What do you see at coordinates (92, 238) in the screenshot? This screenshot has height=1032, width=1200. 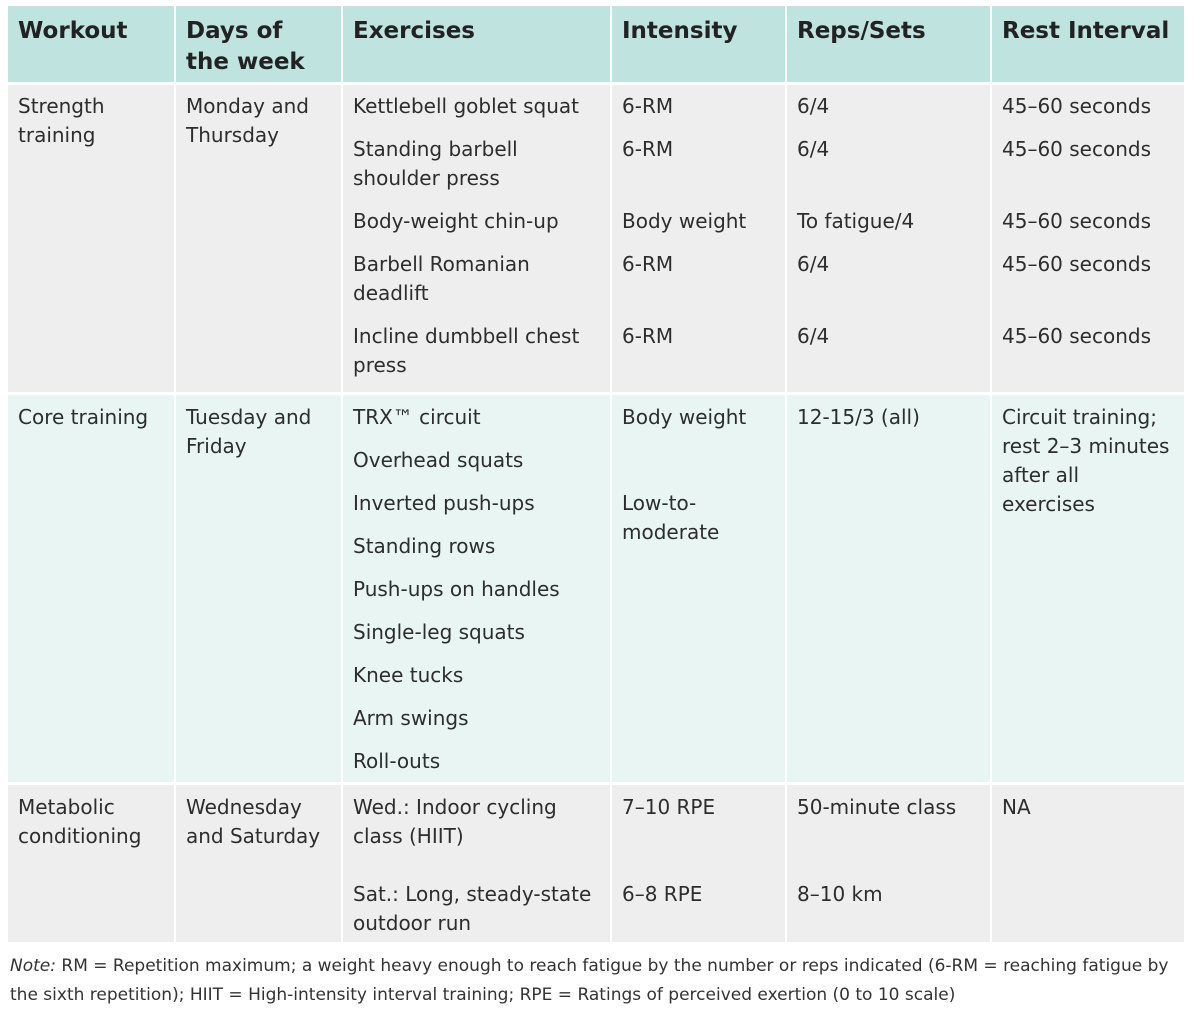 I see `cell-workout: Strength training` at bounding box center [92, 238].